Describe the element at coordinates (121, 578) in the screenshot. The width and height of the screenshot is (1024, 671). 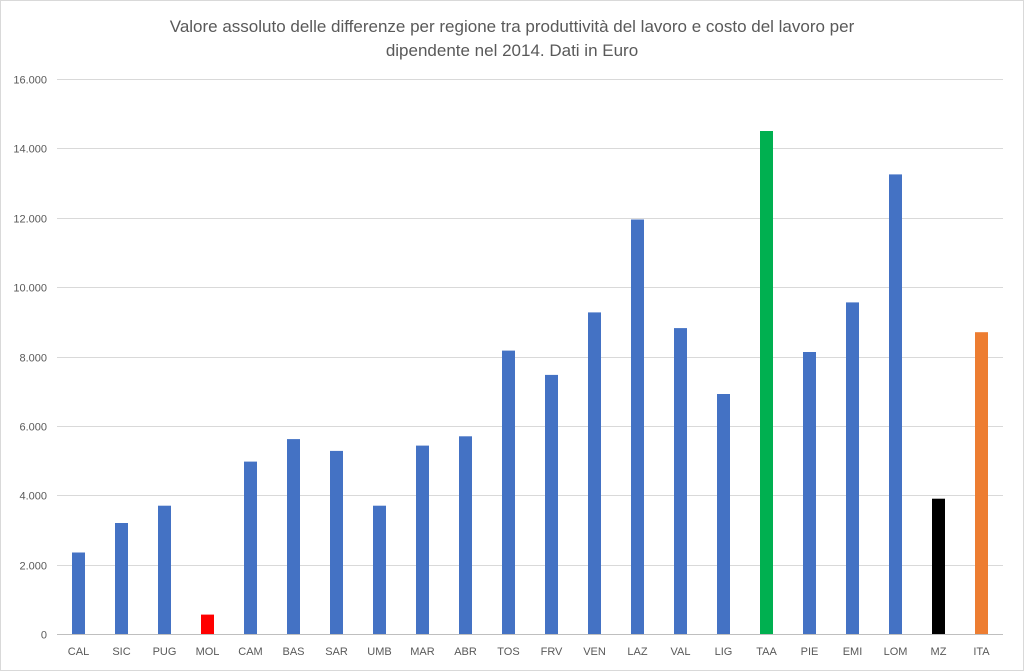
I see `bar-sic` at that location.